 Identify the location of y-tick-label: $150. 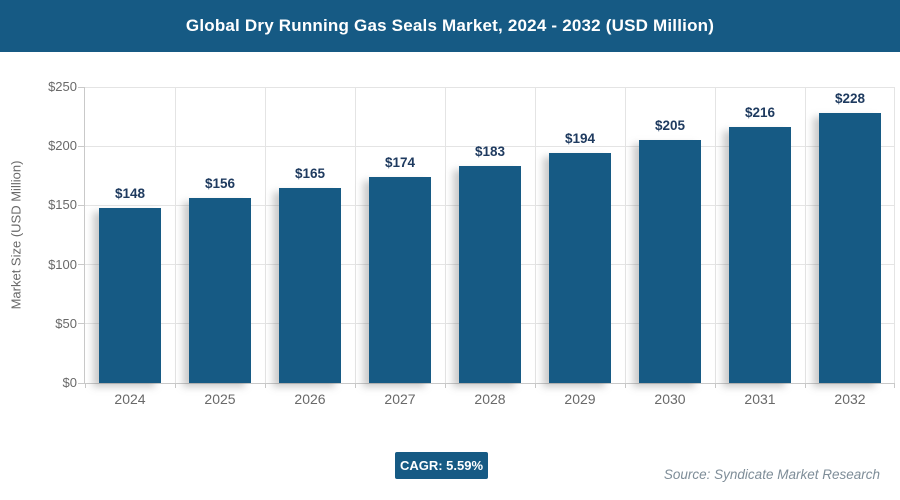
(62, 205).